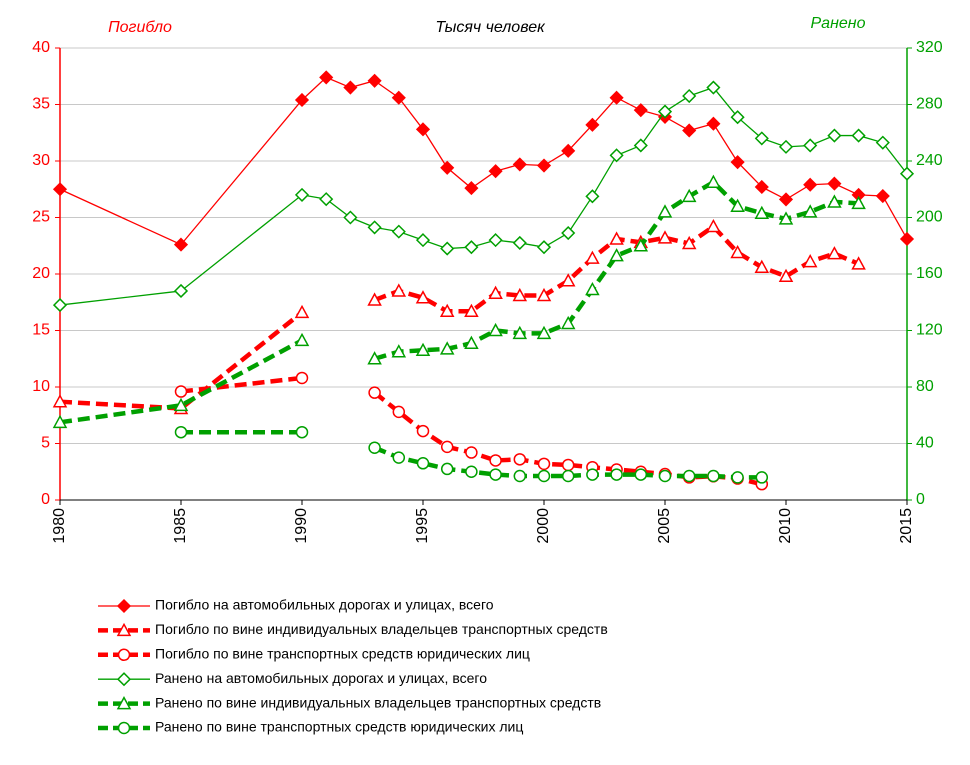 The width and height of the screenshot is (970, 765). Describe the element at coordinates (41, 330) in the screenshot. I see `y-tick-label: 15` at that location.